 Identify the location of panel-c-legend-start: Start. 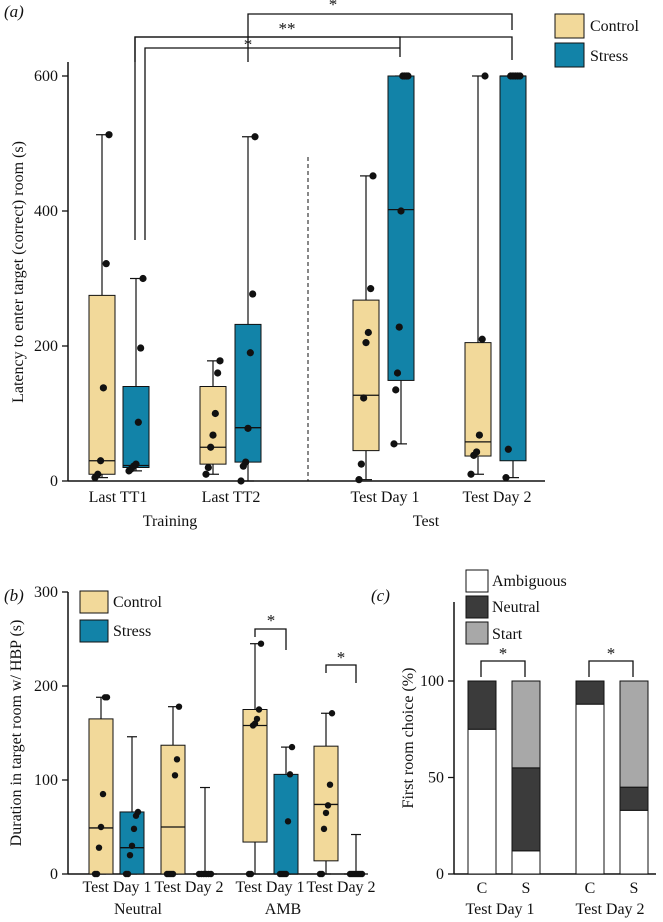
(507, 634).